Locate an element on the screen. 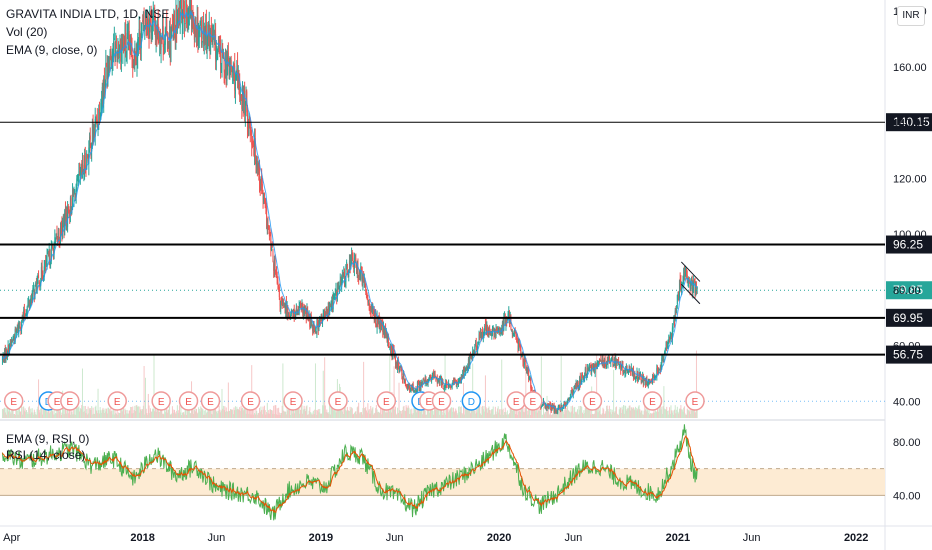  volume-indicator-label: Vol (20) is located at coordinates (27, 32).